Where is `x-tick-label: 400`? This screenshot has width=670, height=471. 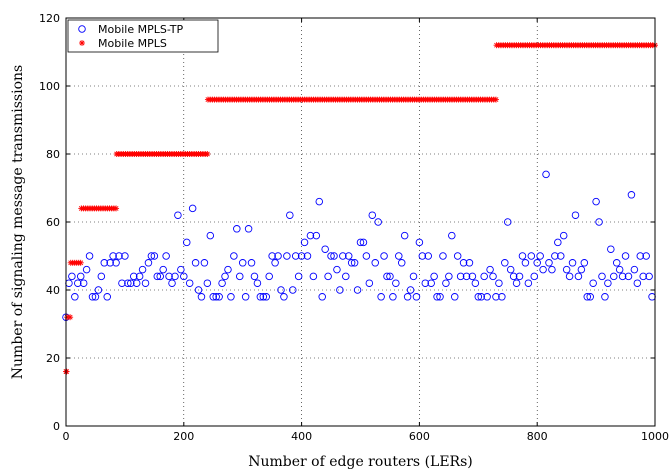
x-tick-label: 400 is located at coordinates (301, 436).